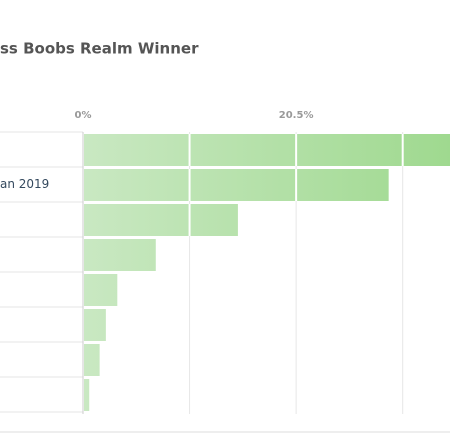 The image size is (450, 434). I want to click on y-tick-label: an 2019, so click(24, 184).